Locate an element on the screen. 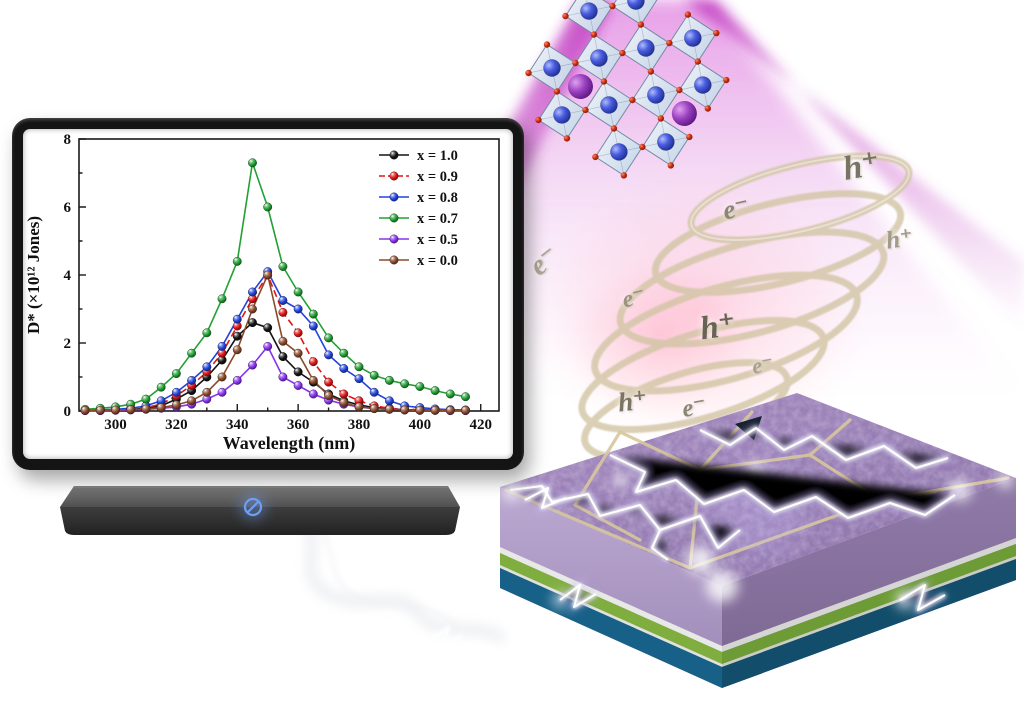  svg-text: 320 is located at coordinates (176, 425).